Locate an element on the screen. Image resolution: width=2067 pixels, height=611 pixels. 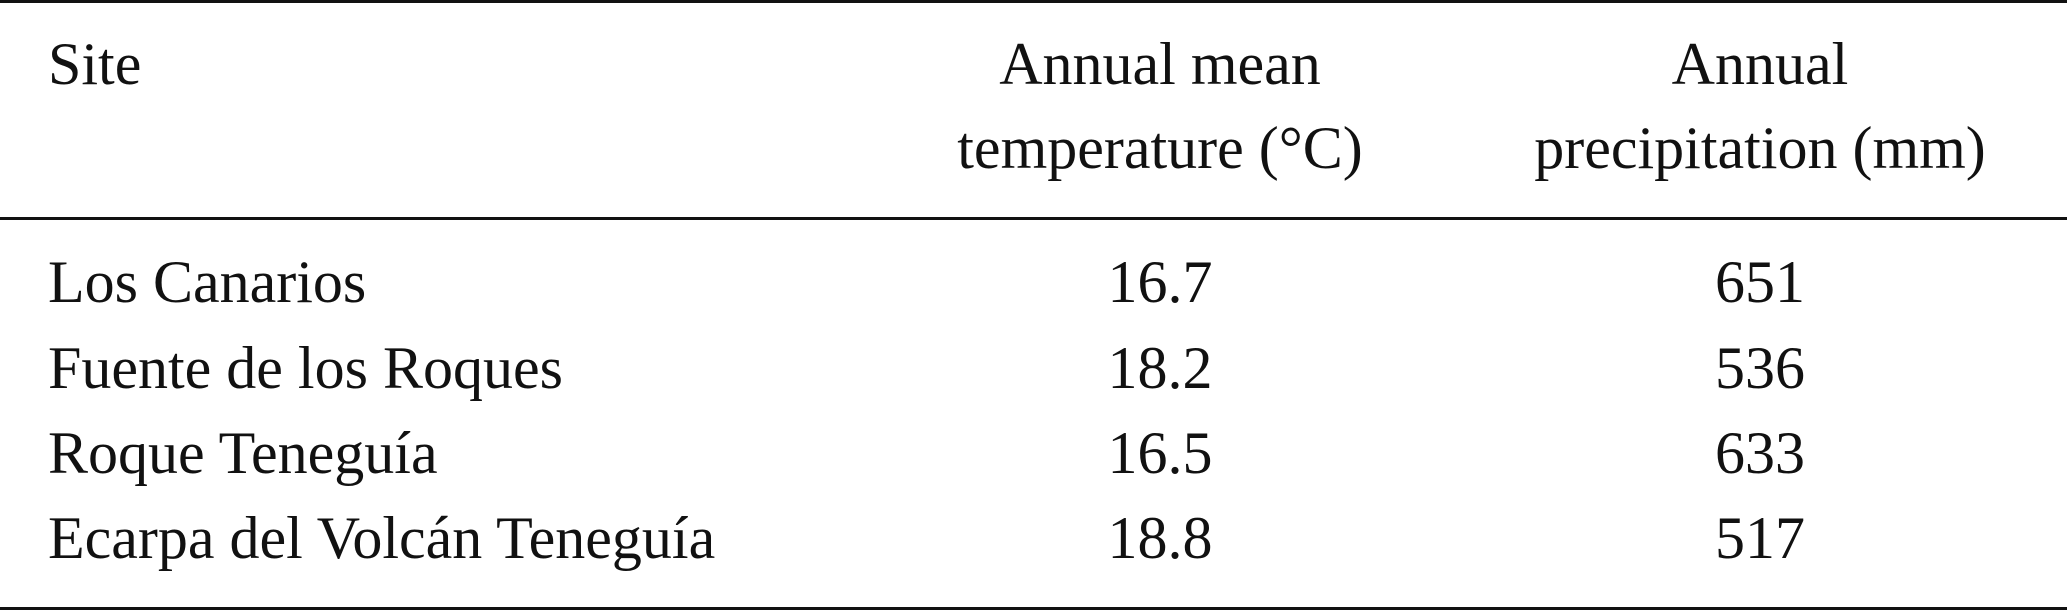
header-temperature-line1: Annual mean is located at coordinates (1160, 64).